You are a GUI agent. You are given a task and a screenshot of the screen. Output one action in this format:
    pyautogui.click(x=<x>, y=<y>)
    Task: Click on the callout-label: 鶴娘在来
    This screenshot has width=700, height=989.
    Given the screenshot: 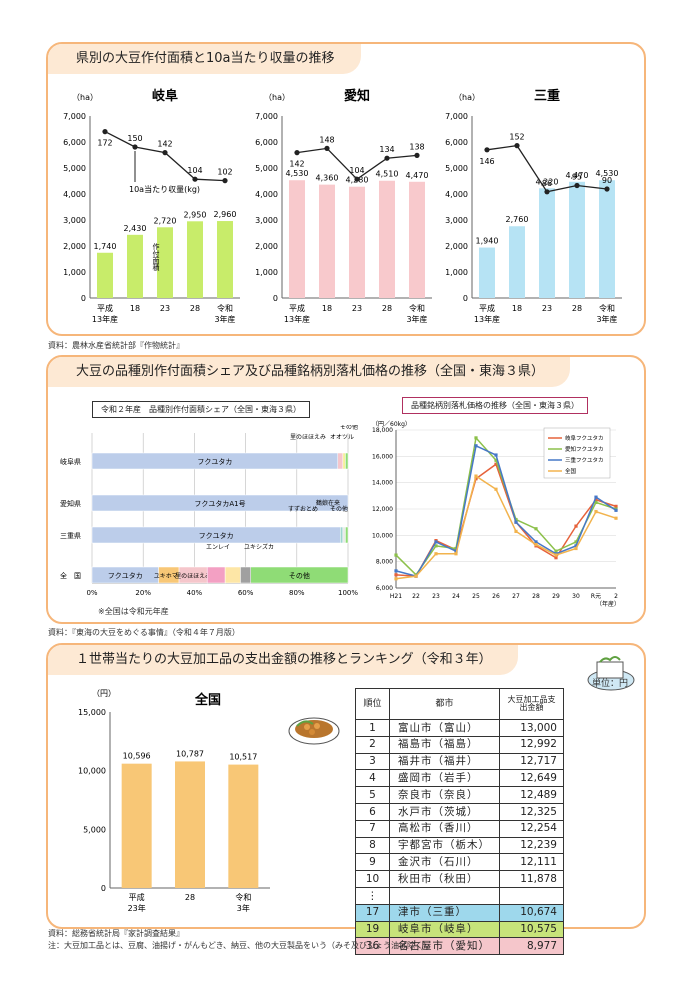 What is the action you would take?
    pyautogui.click(x=328, y=503)
    